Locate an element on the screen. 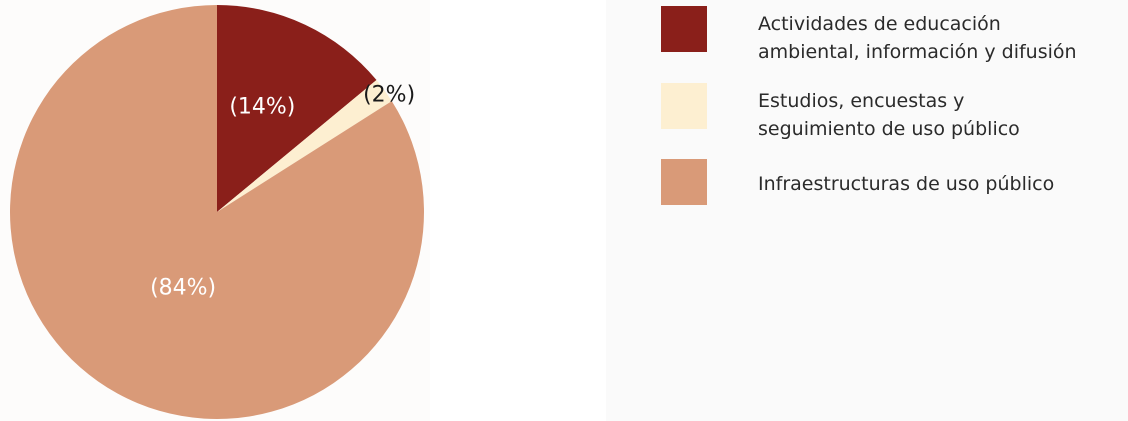 Image resolution: width=1128 pixels, height=421 pixels. slice-label-educacion: (14%) is located at coordinates (262, 107).